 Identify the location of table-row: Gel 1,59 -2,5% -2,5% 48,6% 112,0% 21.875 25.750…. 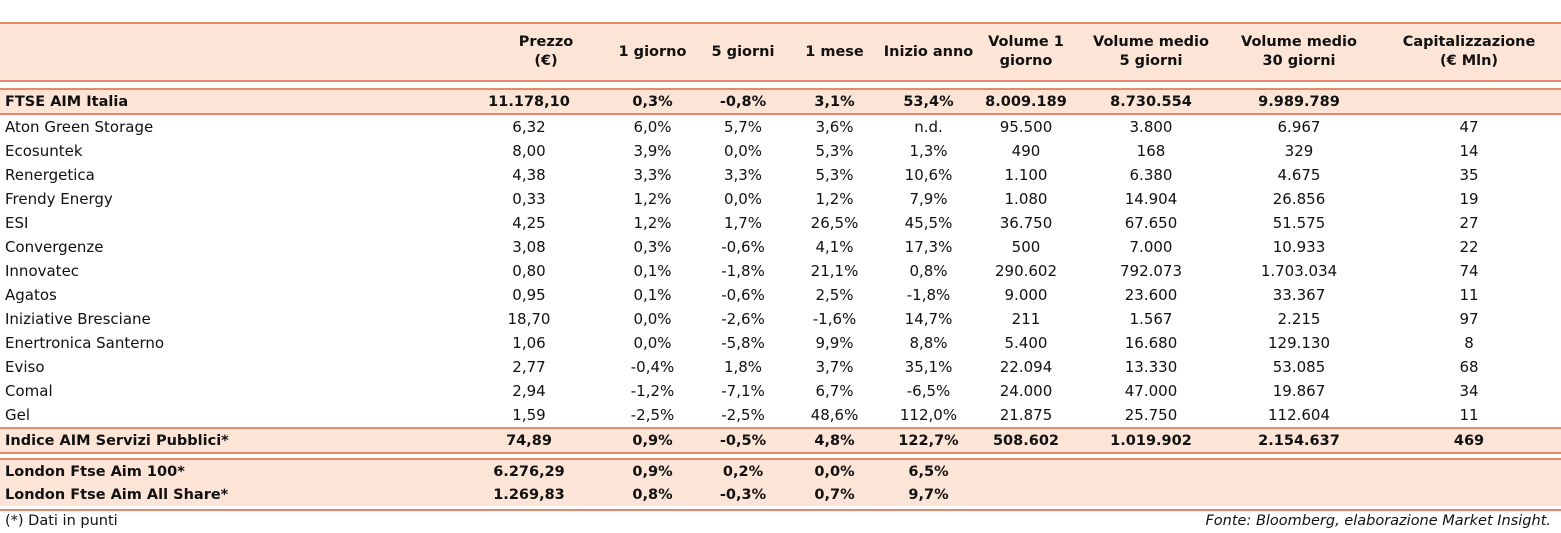
(780, 415).